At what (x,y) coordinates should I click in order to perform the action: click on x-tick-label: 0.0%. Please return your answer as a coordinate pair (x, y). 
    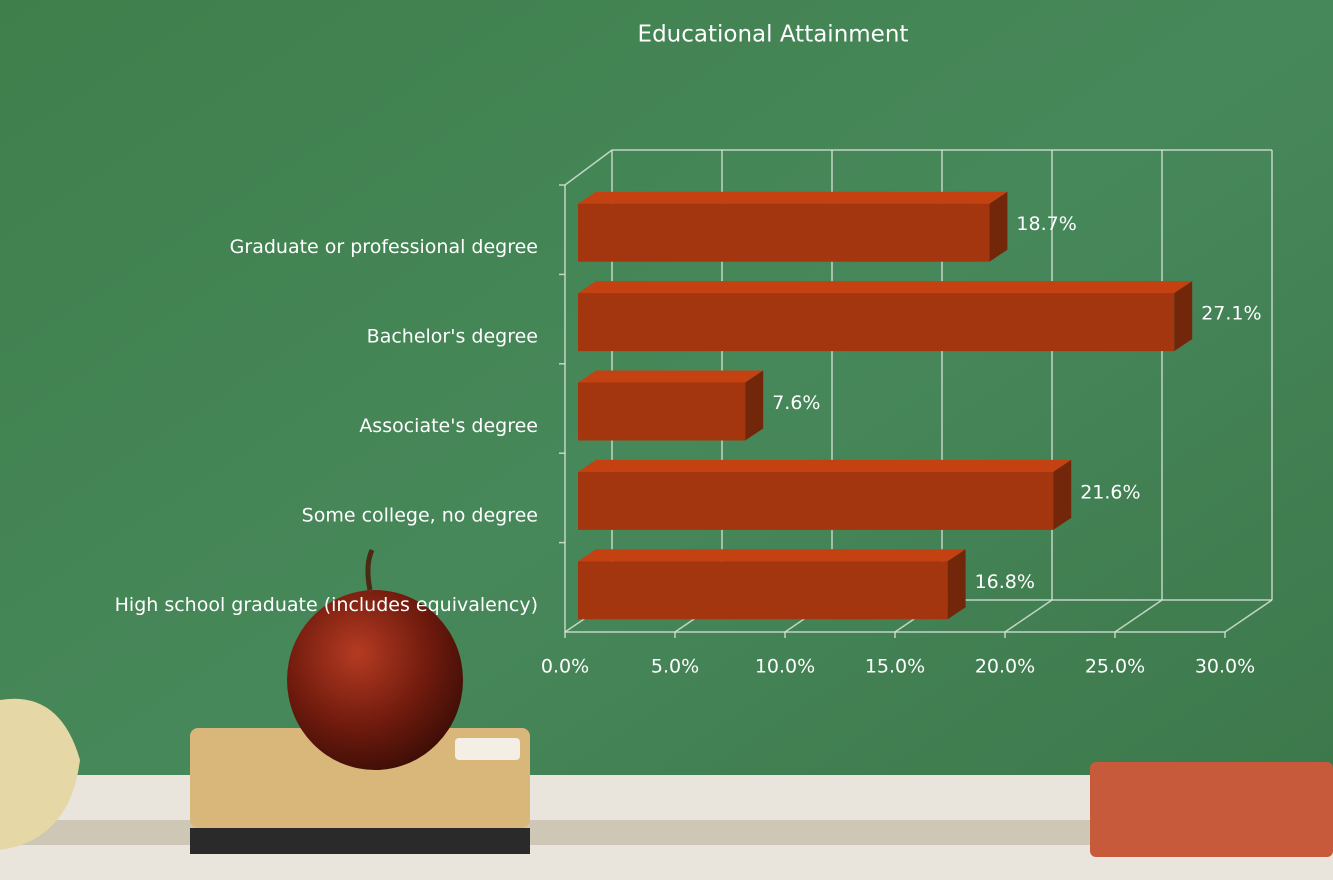
    Looking at the image, I should click on (565, 667).